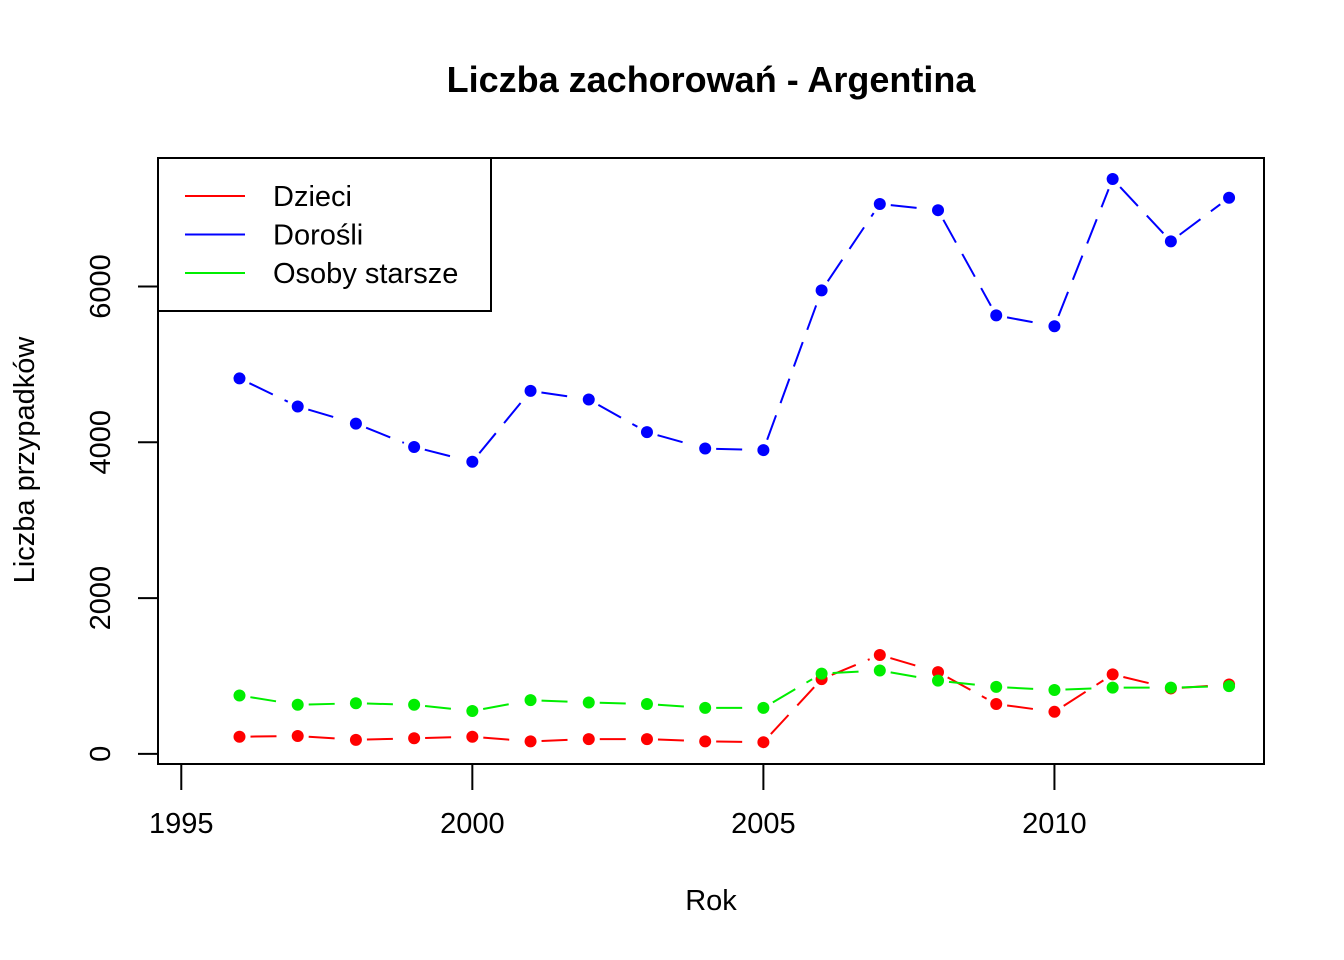 The width and height of the screenshot is (1344, 960). What do you see at coordinates (101, 442) in the screenshot?
I see `y-tick-label: 4000` at bounding box center [101, 442].